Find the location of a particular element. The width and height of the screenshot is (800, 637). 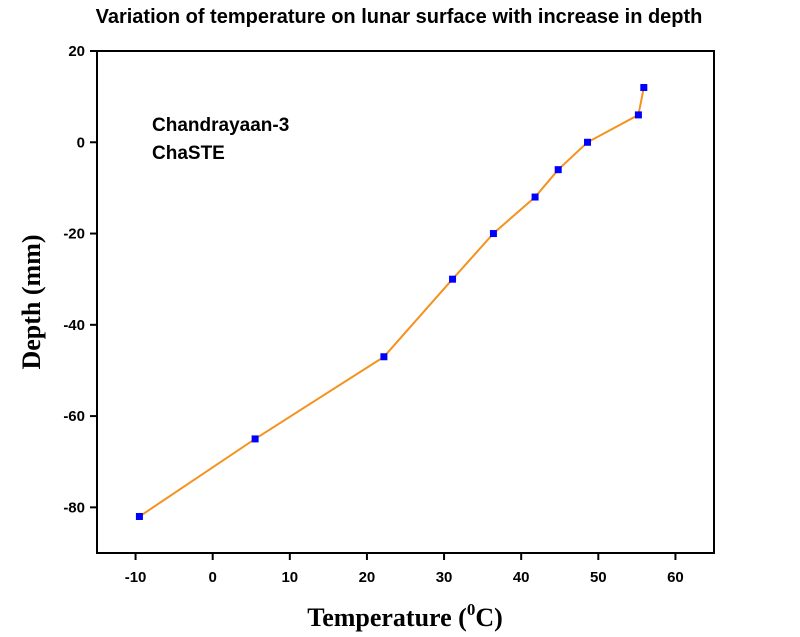

x-tick-label: 10 is located at coordinates (289, 577).